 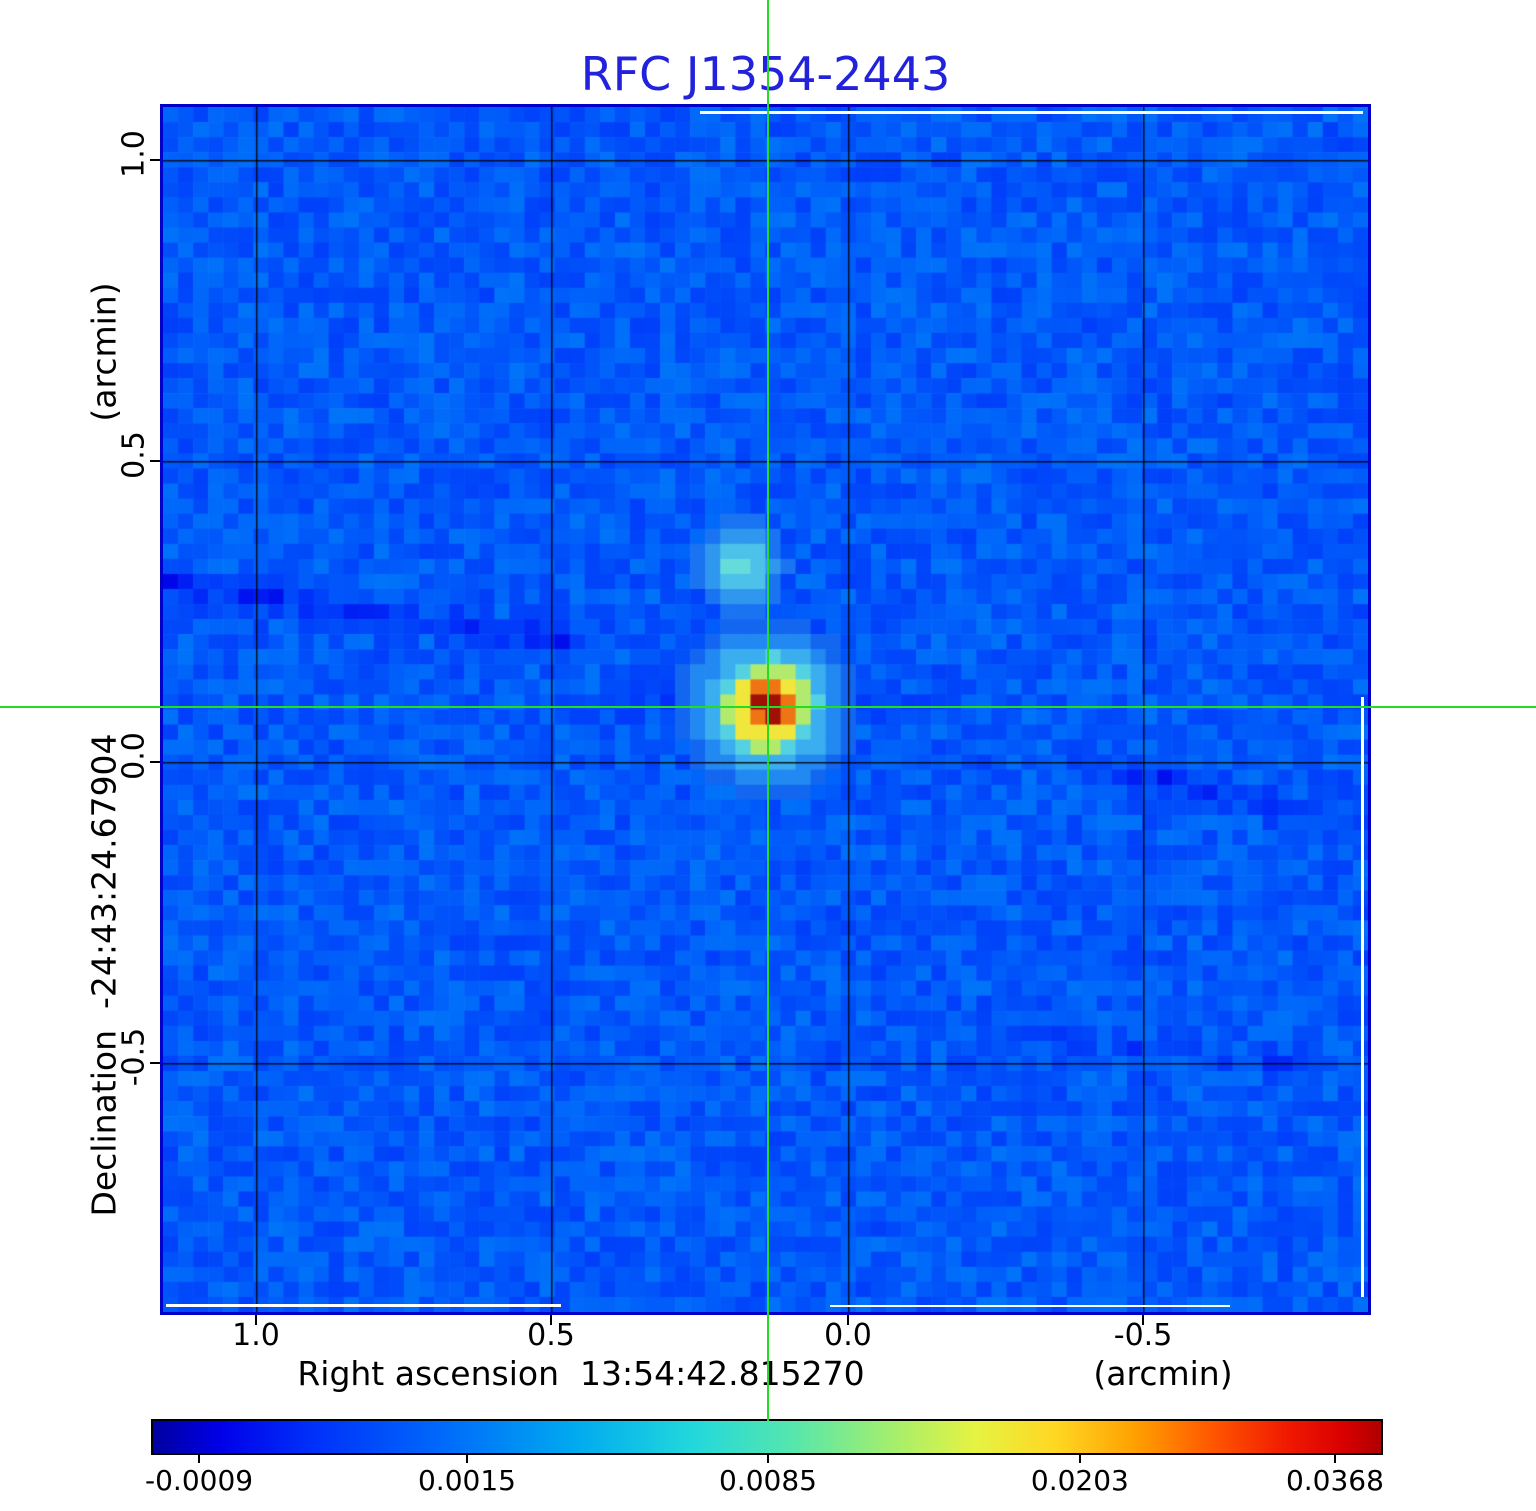 I want to click on colorbar-tick-label: 0.0015, so click(x=466, y=1480).